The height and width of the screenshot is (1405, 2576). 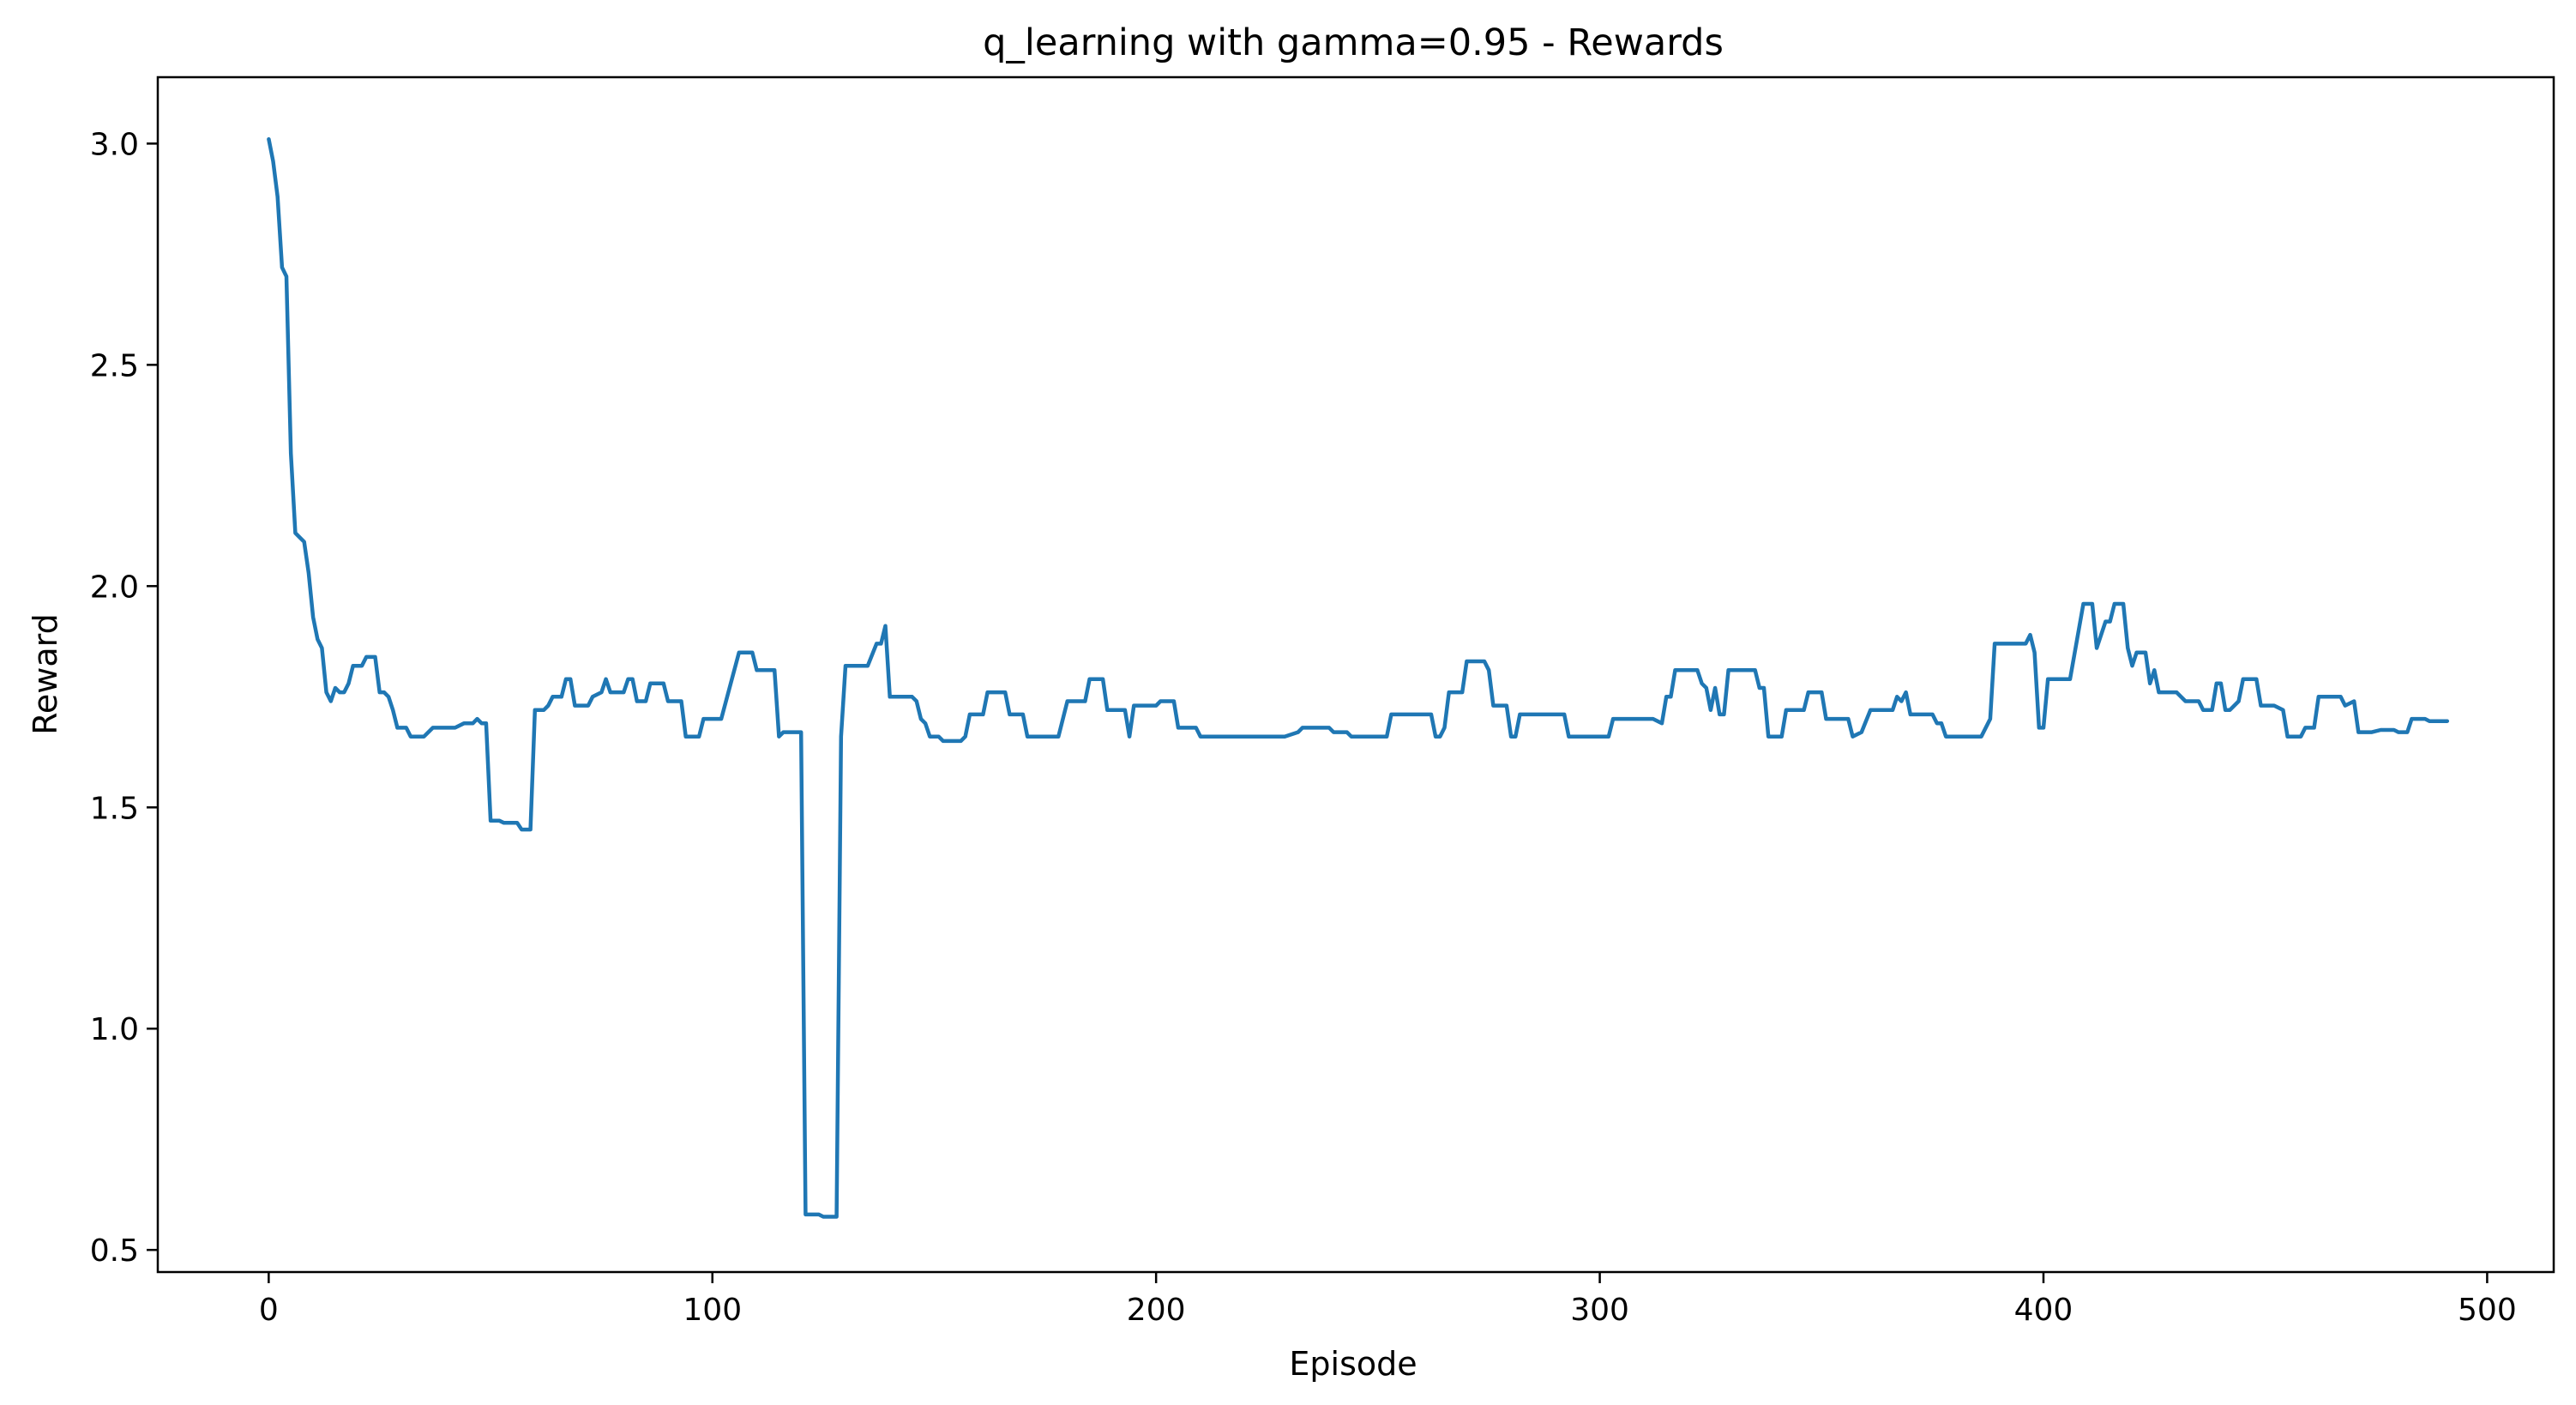 I want to click on y-tick-label: 3.0, so click(x=115, y=144).